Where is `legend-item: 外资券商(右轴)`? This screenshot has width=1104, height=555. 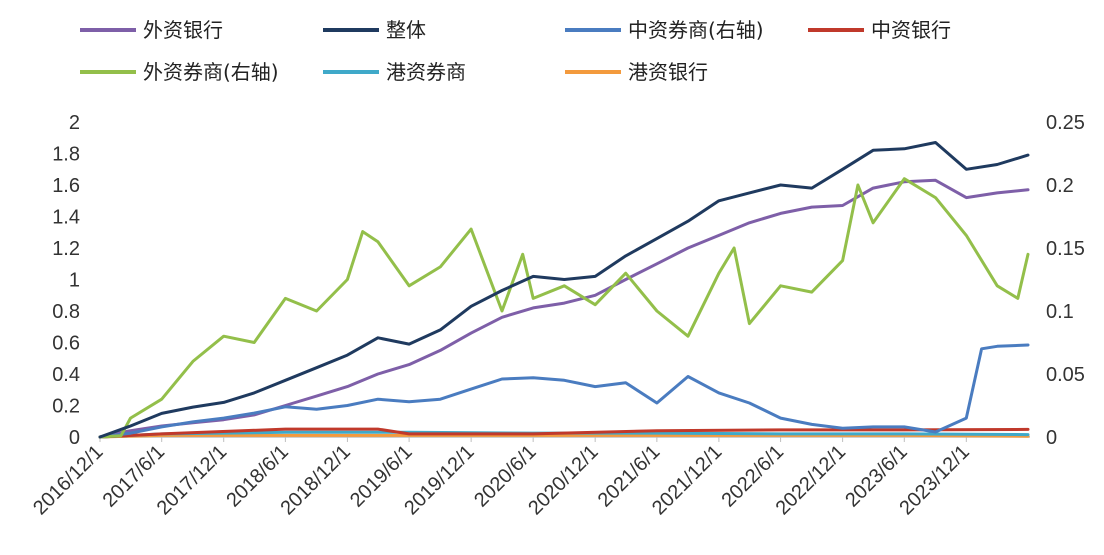
legend-item: 外资券商(右轴) is located at coordinates (179, 72).